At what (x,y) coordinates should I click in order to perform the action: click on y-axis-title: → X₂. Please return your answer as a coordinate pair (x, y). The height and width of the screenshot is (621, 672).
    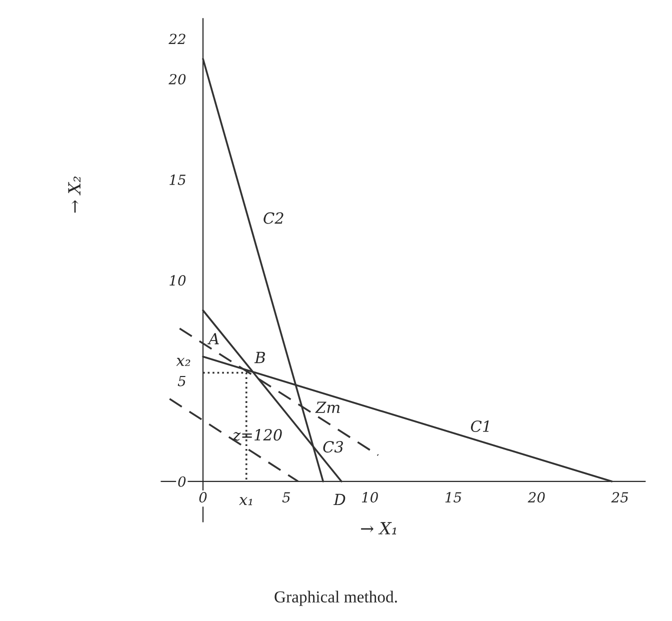
    Looking at the image, I should click on (74, 194).